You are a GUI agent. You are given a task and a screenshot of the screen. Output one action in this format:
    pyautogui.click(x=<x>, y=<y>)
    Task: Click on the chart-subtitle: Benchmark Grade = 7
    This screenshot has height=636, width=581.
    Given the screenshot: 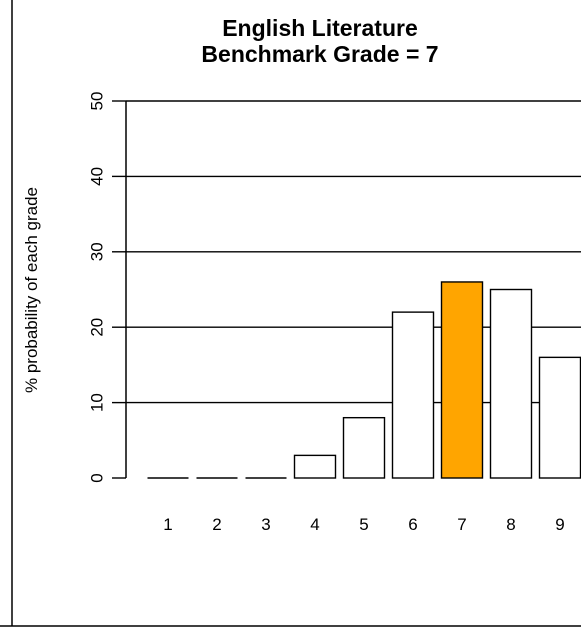 What is the action you would take?
    pyautogui.click(x=320, y=54)
    